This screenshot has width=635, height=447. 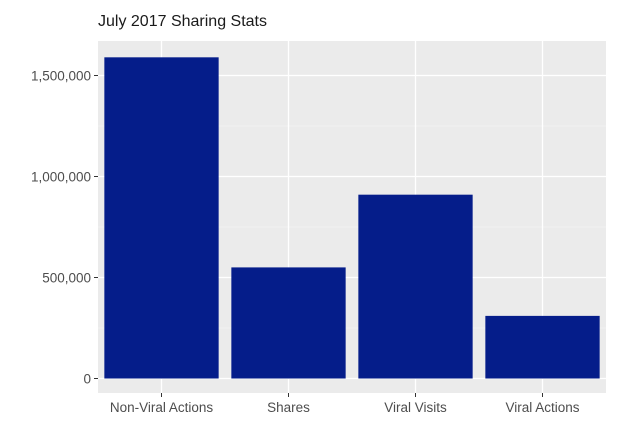 What do you see at coordinates (61, 76) in the screenshot?
I see `y-tick-label: 1,500,000` at bounding box center [61, 76].